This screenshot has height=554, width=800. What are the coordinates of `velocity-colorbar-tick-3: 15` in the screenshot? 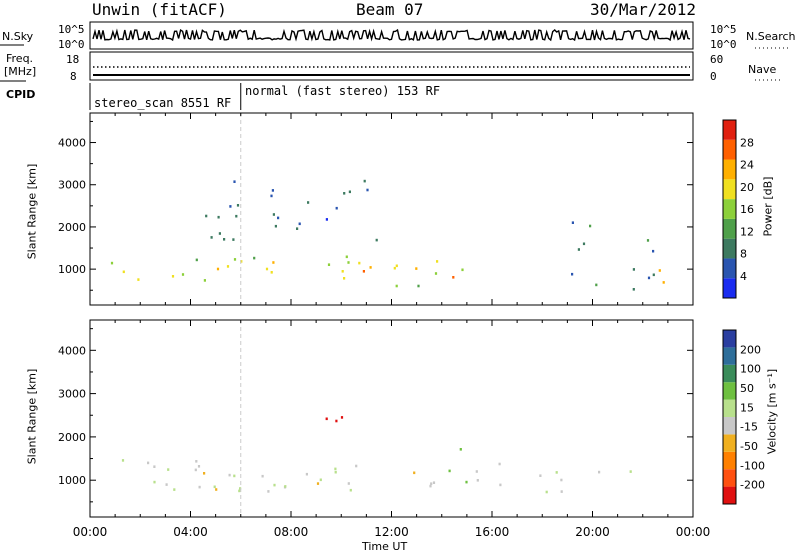 It's located at (747, 407).